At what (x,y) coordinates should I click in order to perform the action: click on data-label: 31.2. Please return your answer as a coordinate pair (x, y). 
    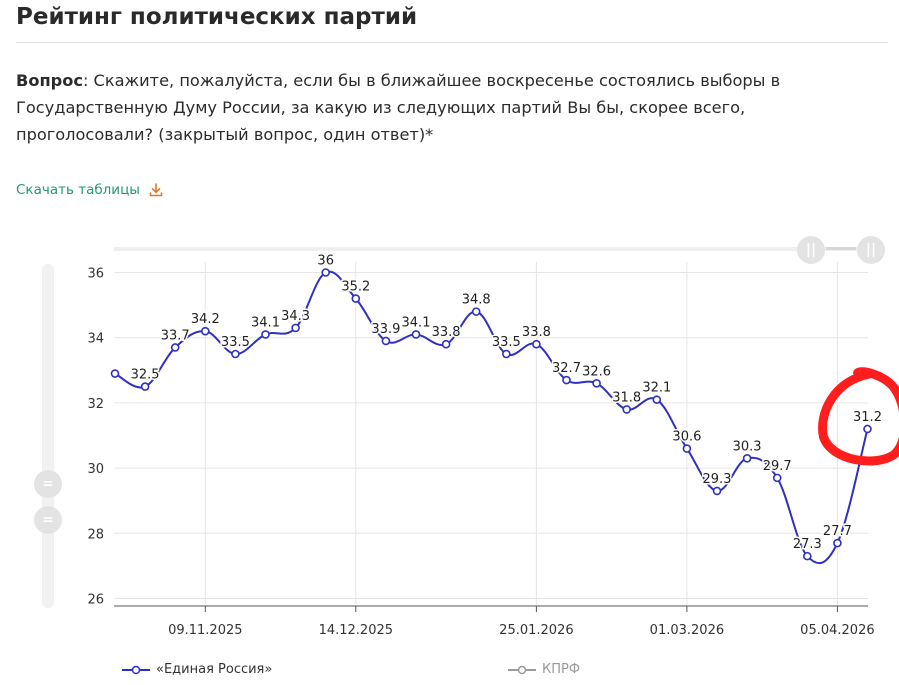
    Looking at the image, I should click on (867, 417).